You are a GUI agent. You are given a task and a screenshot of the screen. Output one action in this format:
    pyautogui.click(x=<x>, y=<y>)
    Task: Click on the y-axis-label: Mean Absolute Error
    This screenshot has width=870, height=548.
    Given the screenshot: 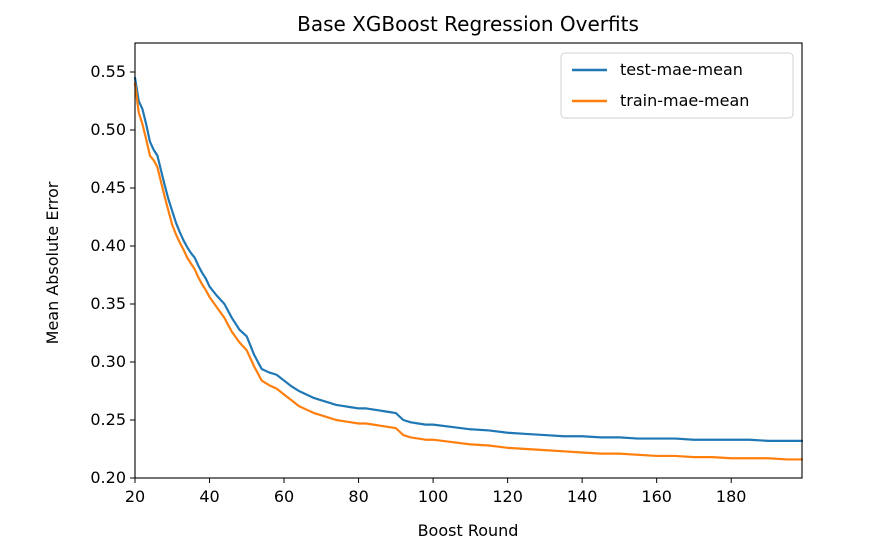 What is the action you would take?
    pyautogui.click(x=52, y=262)
    